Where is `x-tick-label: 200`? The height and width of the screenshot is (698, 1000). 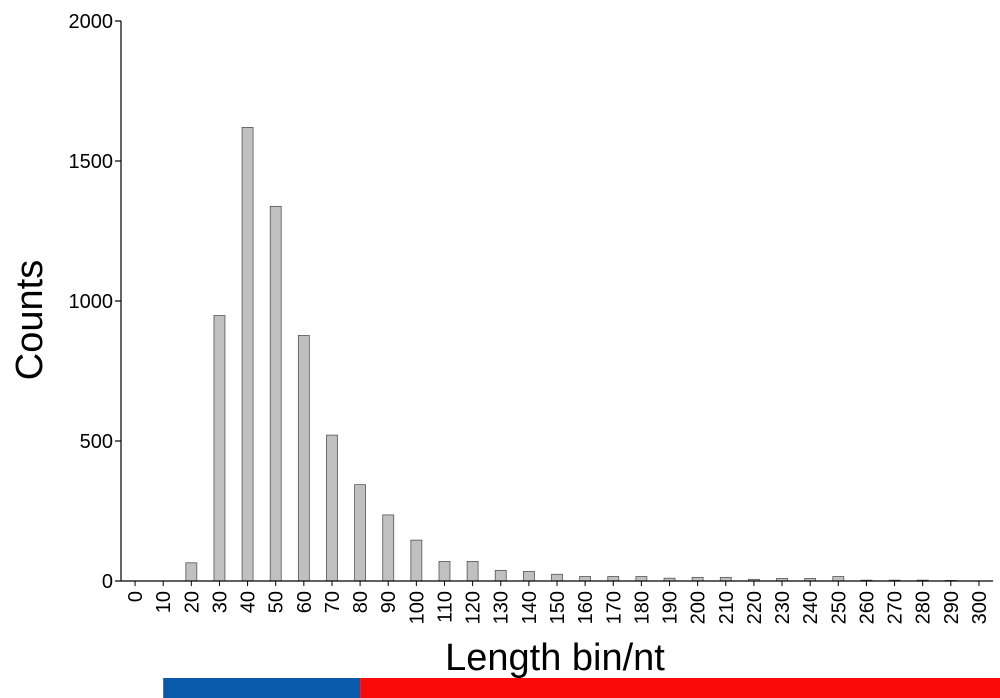
x-tick-label: 200 is located at coordinates (699, 607).